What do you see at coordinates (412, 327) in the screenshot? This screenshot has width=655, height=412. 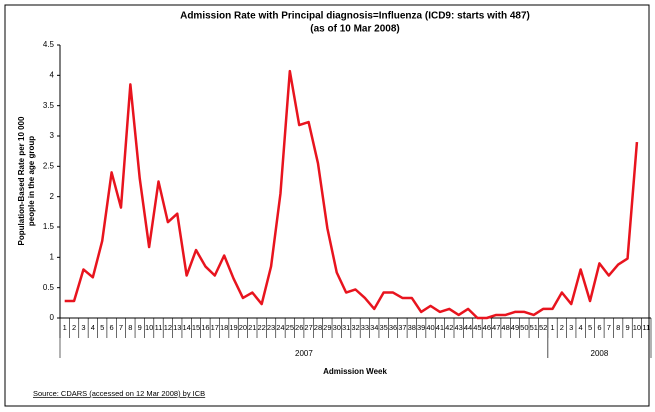 I see `x-tick-label: 38` at bounding box center [412, 327].